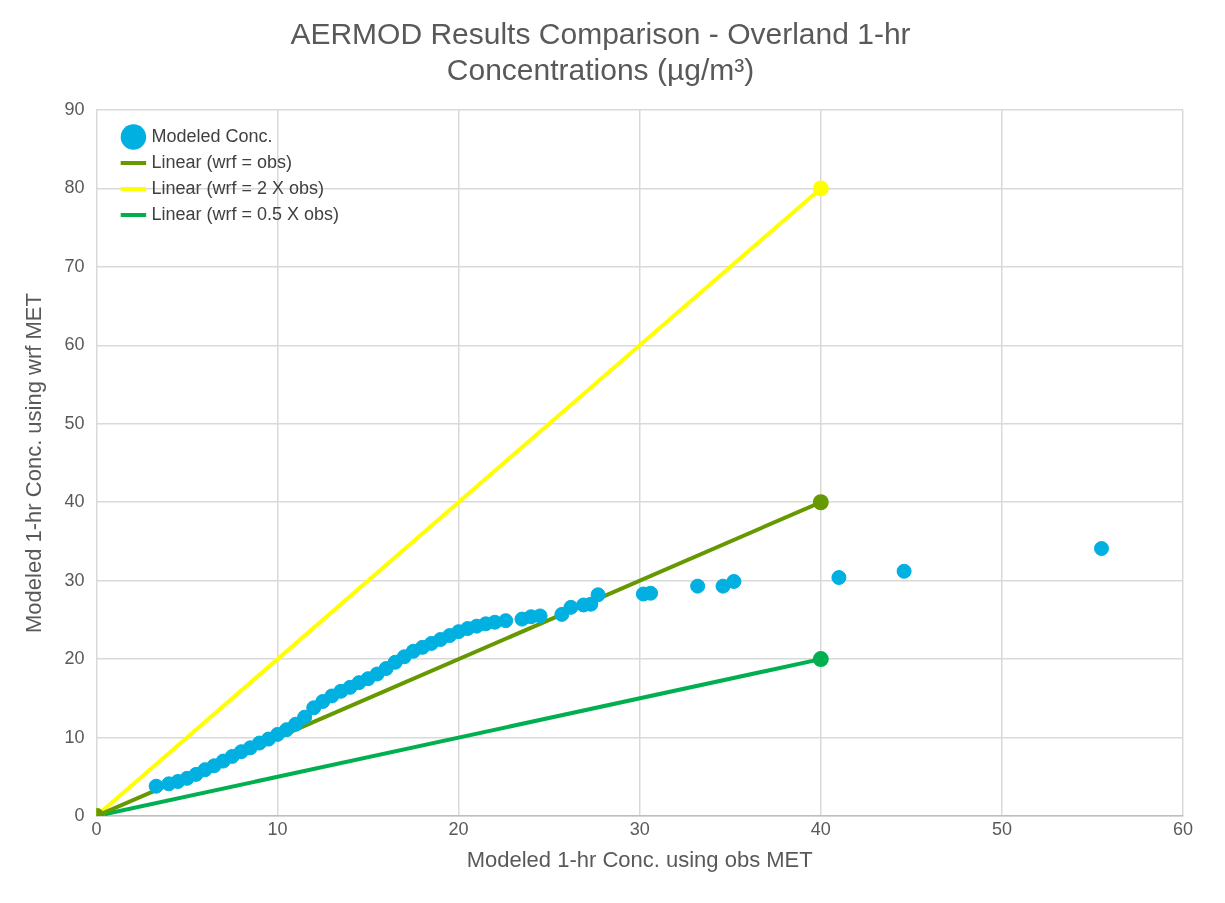  I want to click on x-tick-label: 60, so click(1183, 828).